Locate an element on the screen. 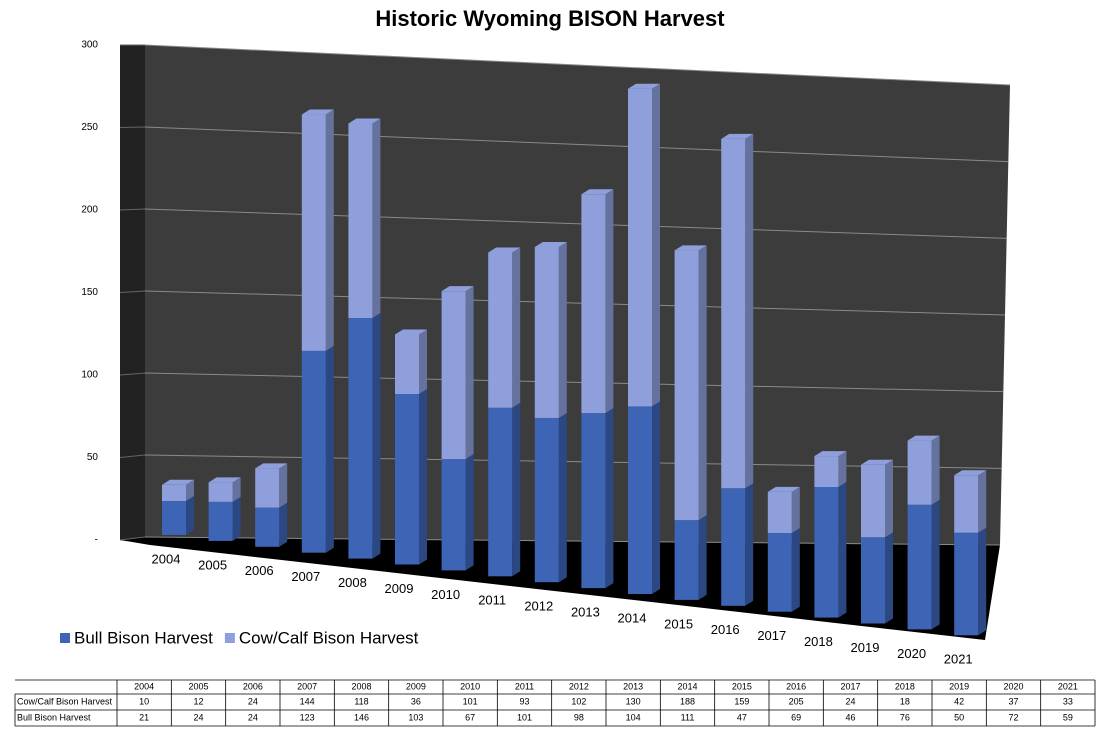 This screenshot has width=1100, height=733. table-header: 2012 is located at coordinates (579, 686).